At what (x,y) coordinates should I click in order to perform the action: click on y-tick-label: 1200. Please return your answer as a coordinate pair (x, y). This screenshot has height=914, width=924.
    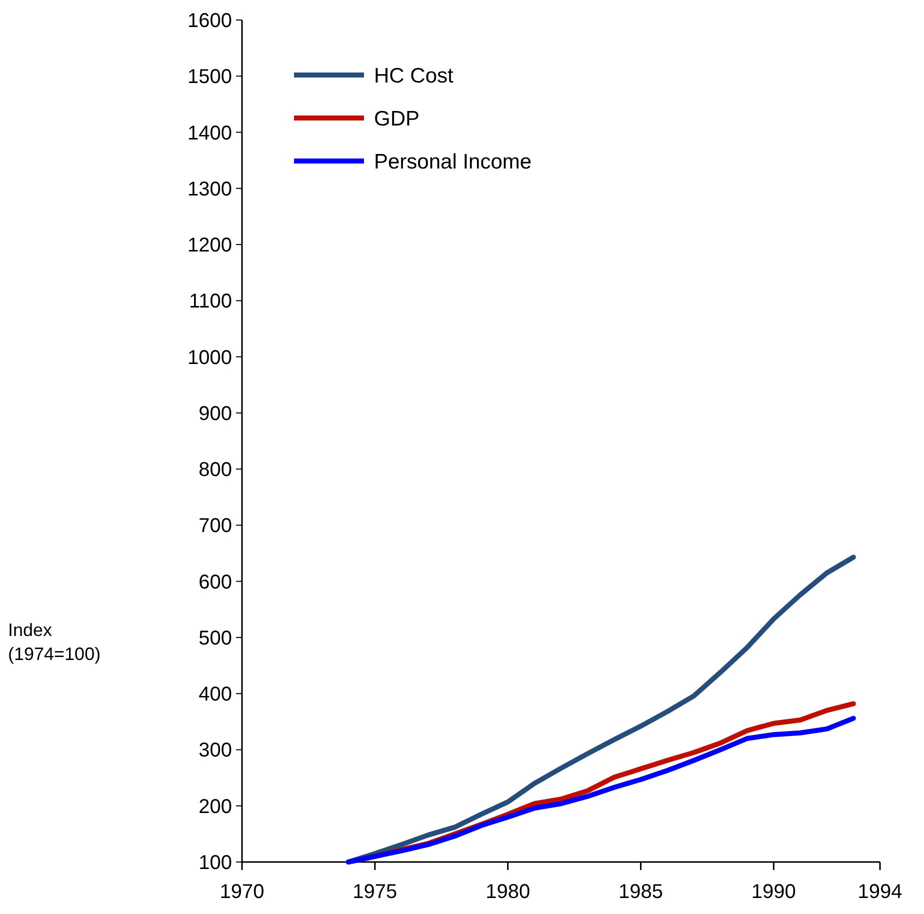
    Looking at the image, I should click on (210, 245).